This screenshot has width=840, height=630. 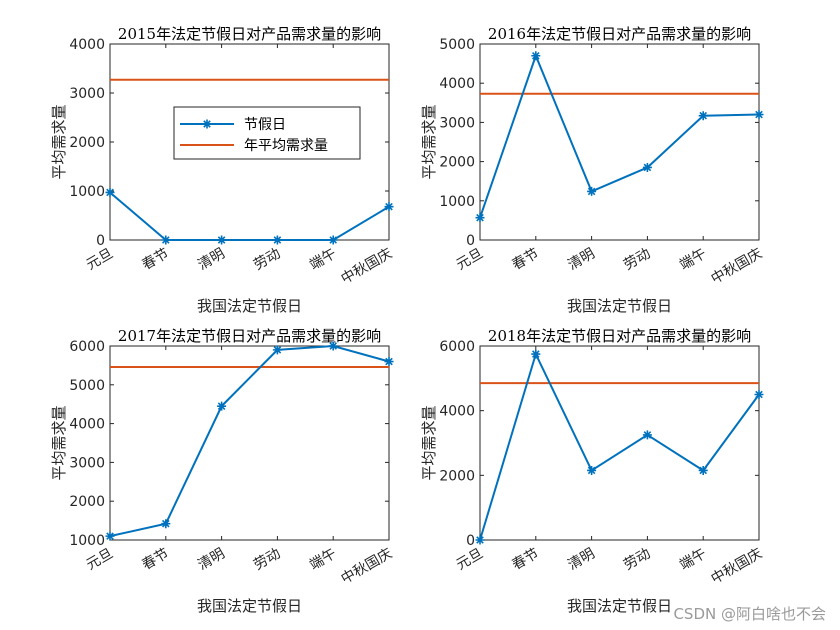 I want to click on chart-title: 2015年法定节假日对产品需求量的影响, so click(x=249, y=34).